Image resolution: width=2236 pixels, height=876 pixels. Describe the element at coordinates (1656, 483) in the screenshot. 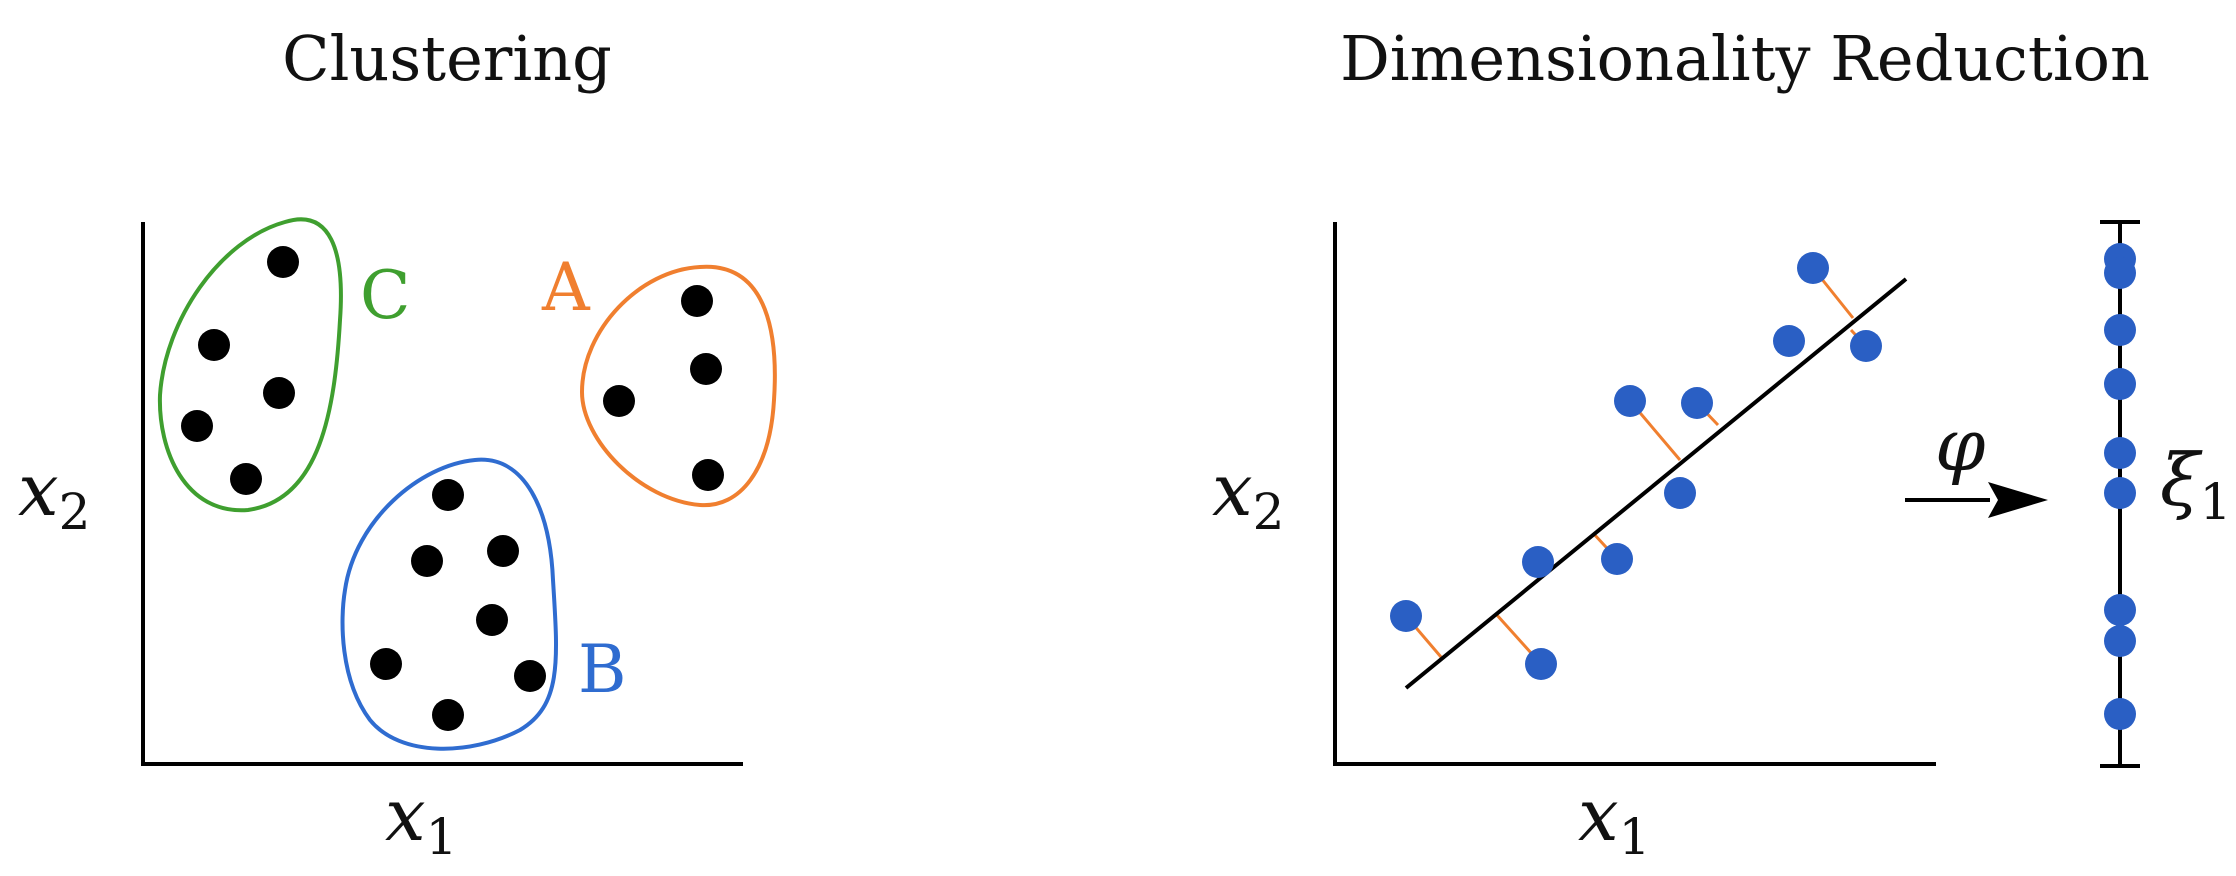

I see `principal-direction-line` at that location.